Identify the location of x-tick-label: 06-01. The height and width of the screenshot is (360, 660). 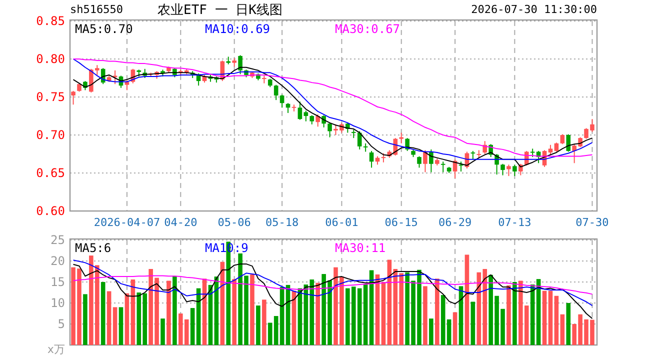
(341, 222).